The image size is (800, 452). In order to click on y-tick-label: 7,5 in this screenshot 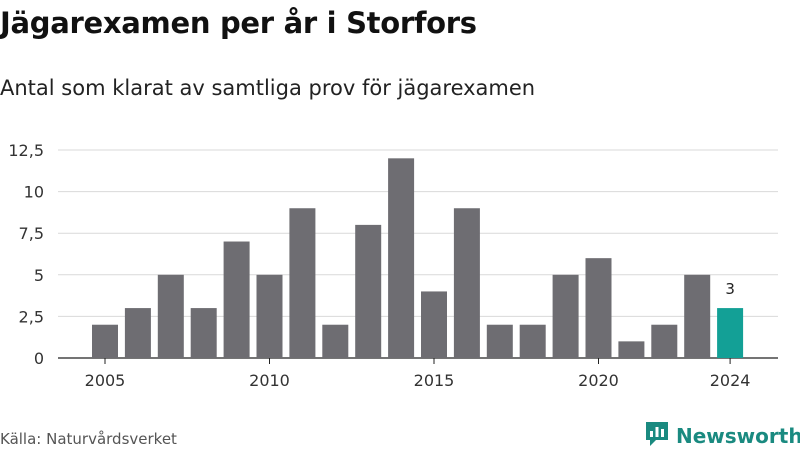, I will do `click(31, 233)`.